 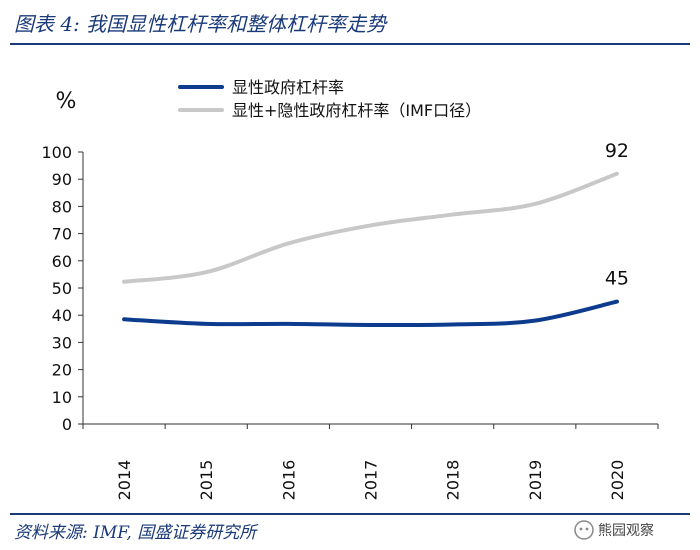 What do you see at coordinates (626, 531) in the screenshot?
I see `watermark-text: 熊园观察` at bounding box center [626, 531].